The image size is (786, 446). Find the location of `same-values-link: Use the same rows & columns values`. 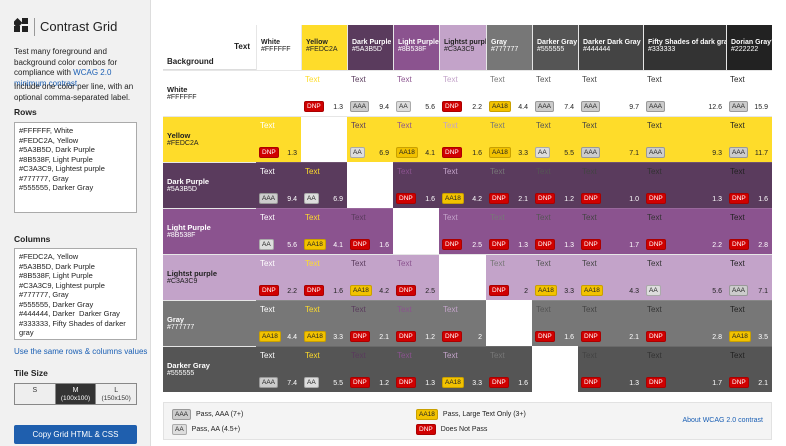

same-values-link: Use the same rows & columns values is located at coordinates (81, 351).